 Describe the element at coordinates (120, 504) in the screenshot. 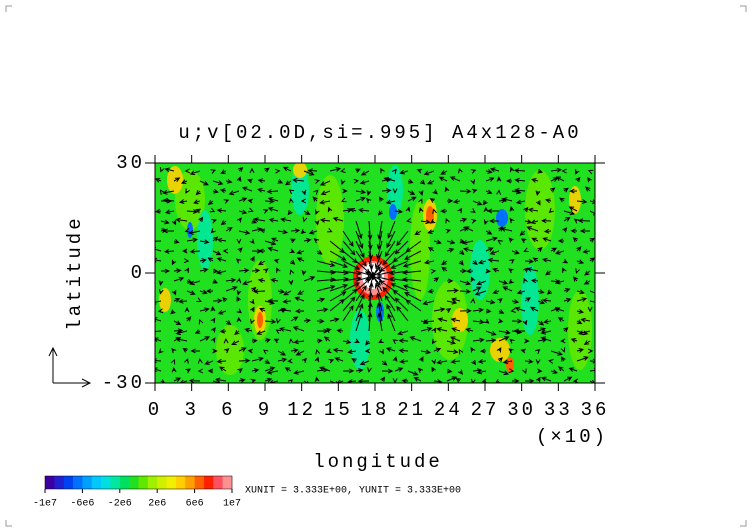

I see `colorbar-label: -2e6` at that location.